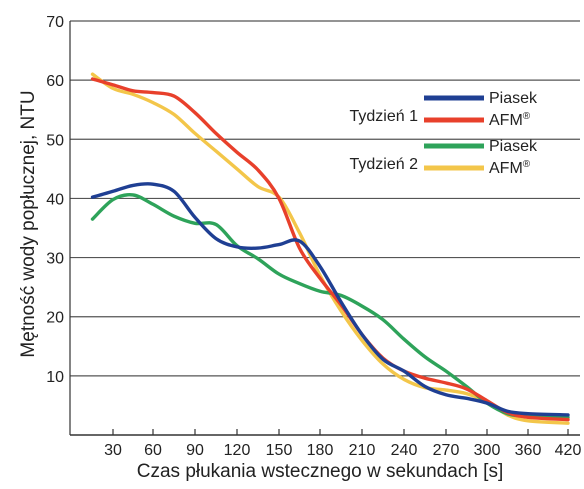  What do you see at coordinates (55, 259) in the screenshot?
I see `y-tick-label: 30` at bounding box center [55, 259].